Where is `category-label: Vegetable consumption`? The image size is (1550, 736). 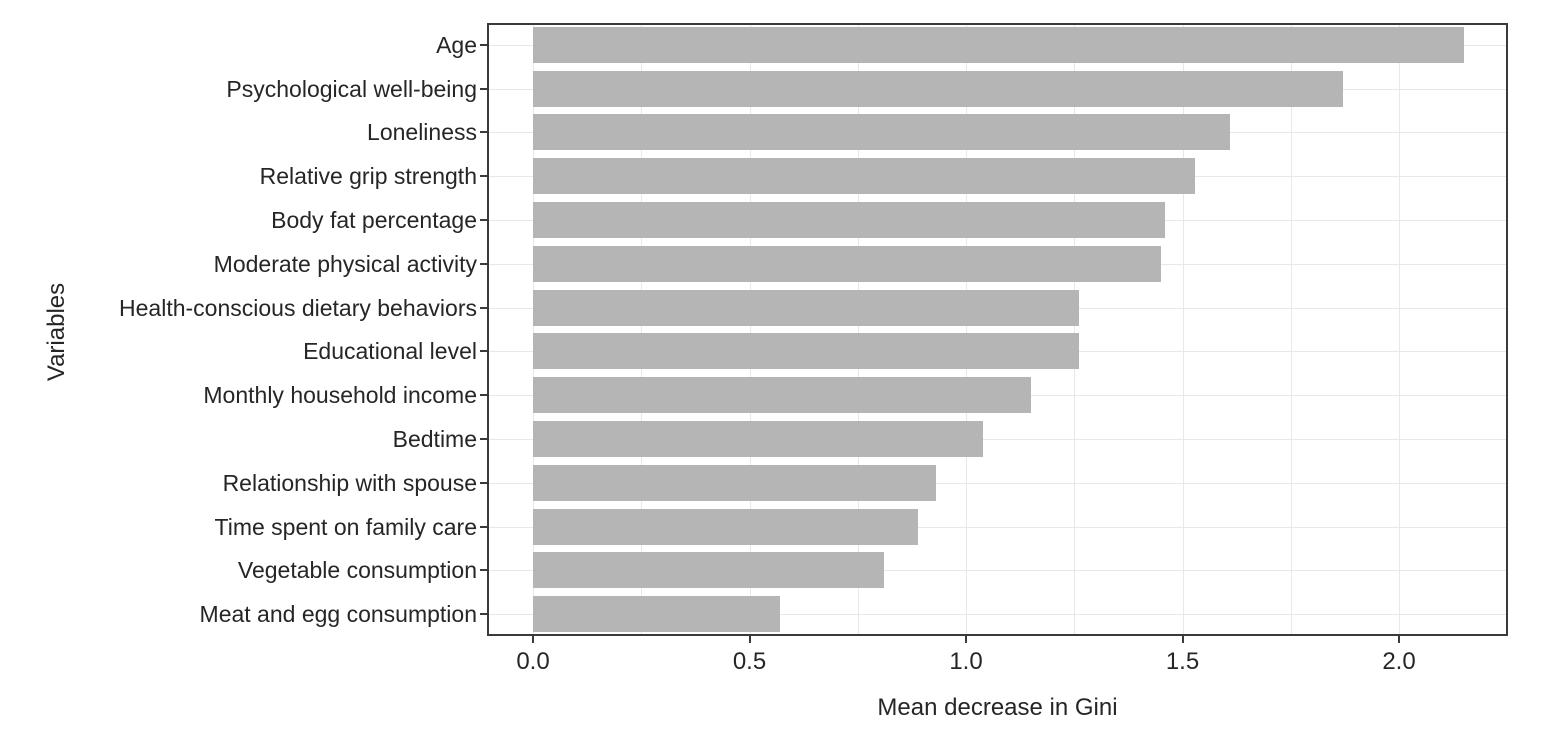 category-label: Vegetable consumption is located at coordinates (357, 570).